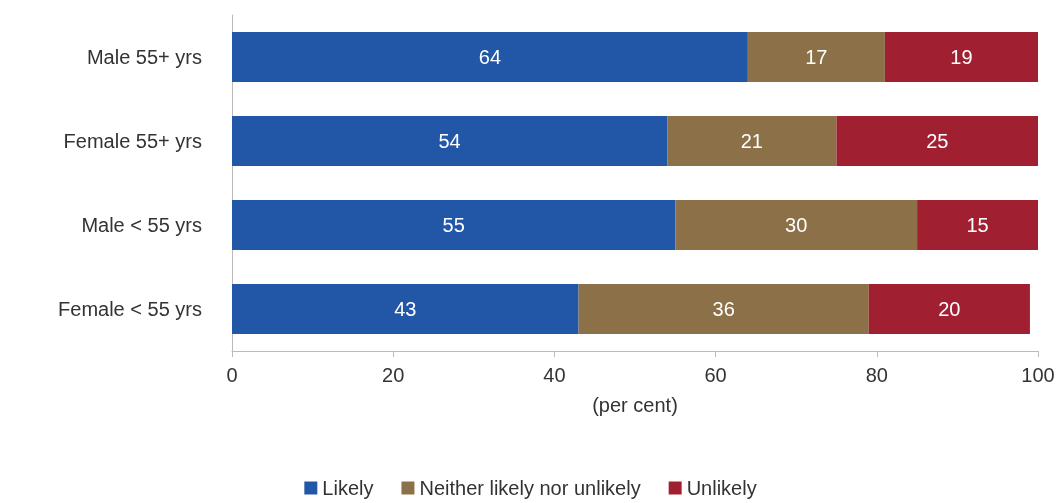 The image size is (1061, 503). I want to click on x-tick-label: 80, so click(876, 375).